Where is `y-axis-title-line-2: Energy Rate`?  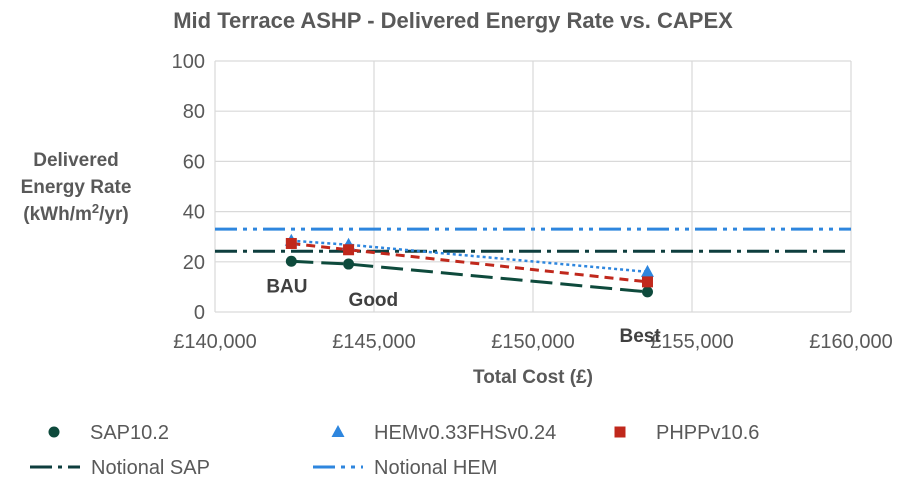
y-axis-title-line-2: Energy Rate is located at coordinates (76, 187).